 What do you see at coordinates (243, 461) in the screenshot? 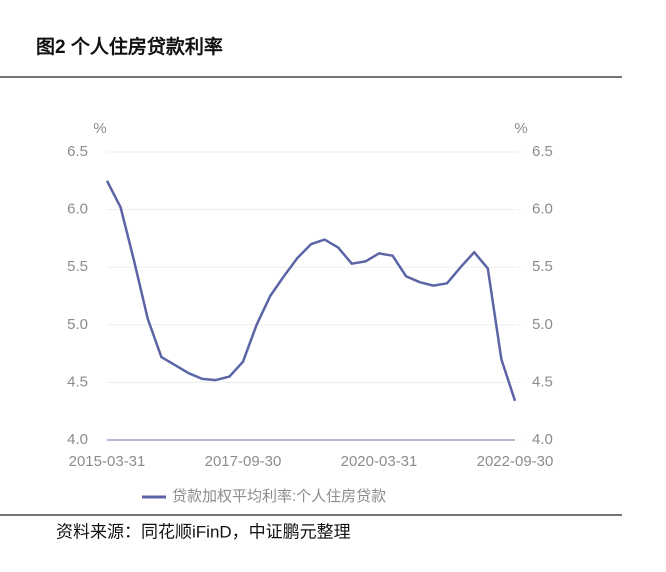
I see `x-tick-label: 2017-09-30` at bounding box center [243, 461].